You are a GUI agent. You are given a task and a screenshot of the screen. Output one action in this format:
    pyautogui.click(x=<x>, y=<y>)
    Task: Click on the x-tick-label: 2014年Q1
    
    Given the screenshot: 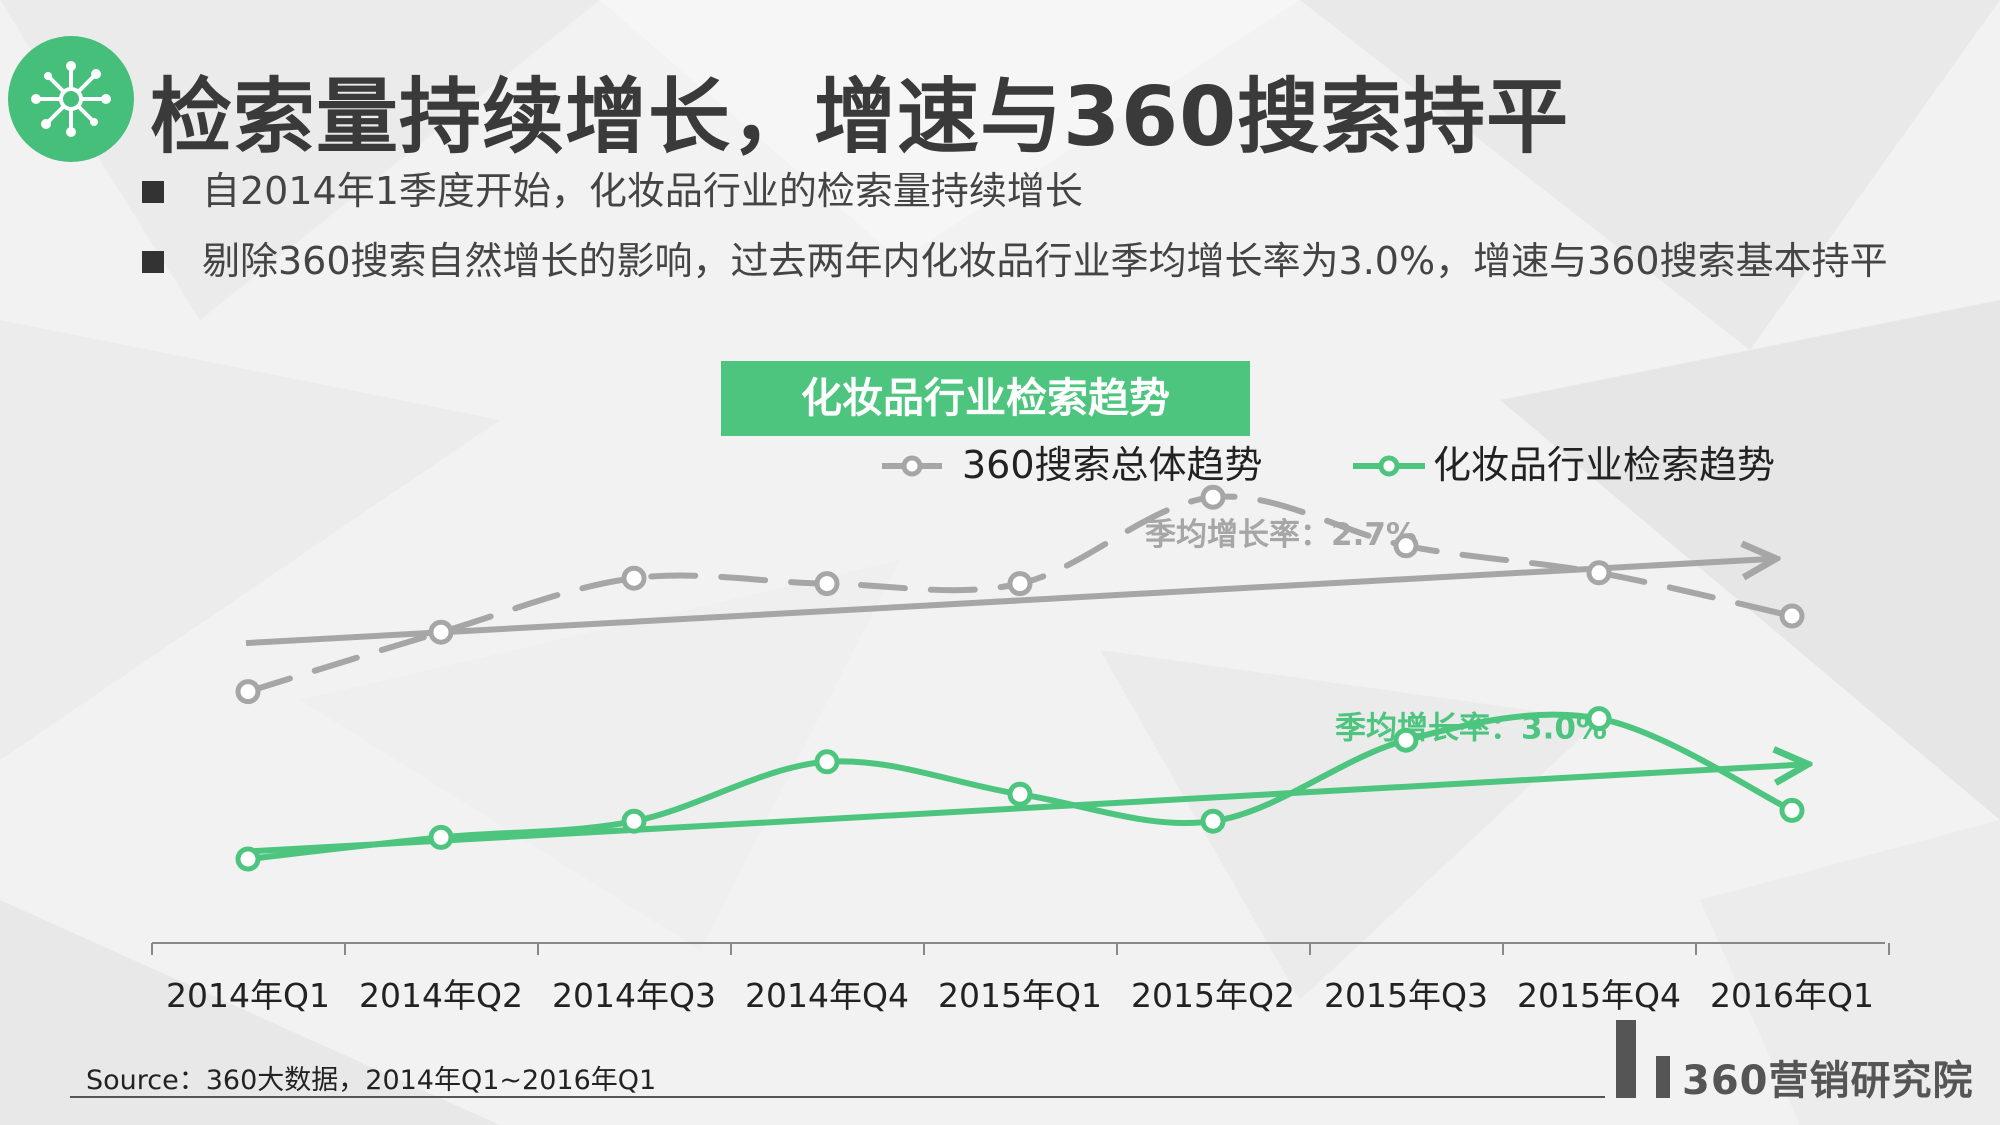 What is the action you would take?
    pyautogui.click(x=248, y=995)
    